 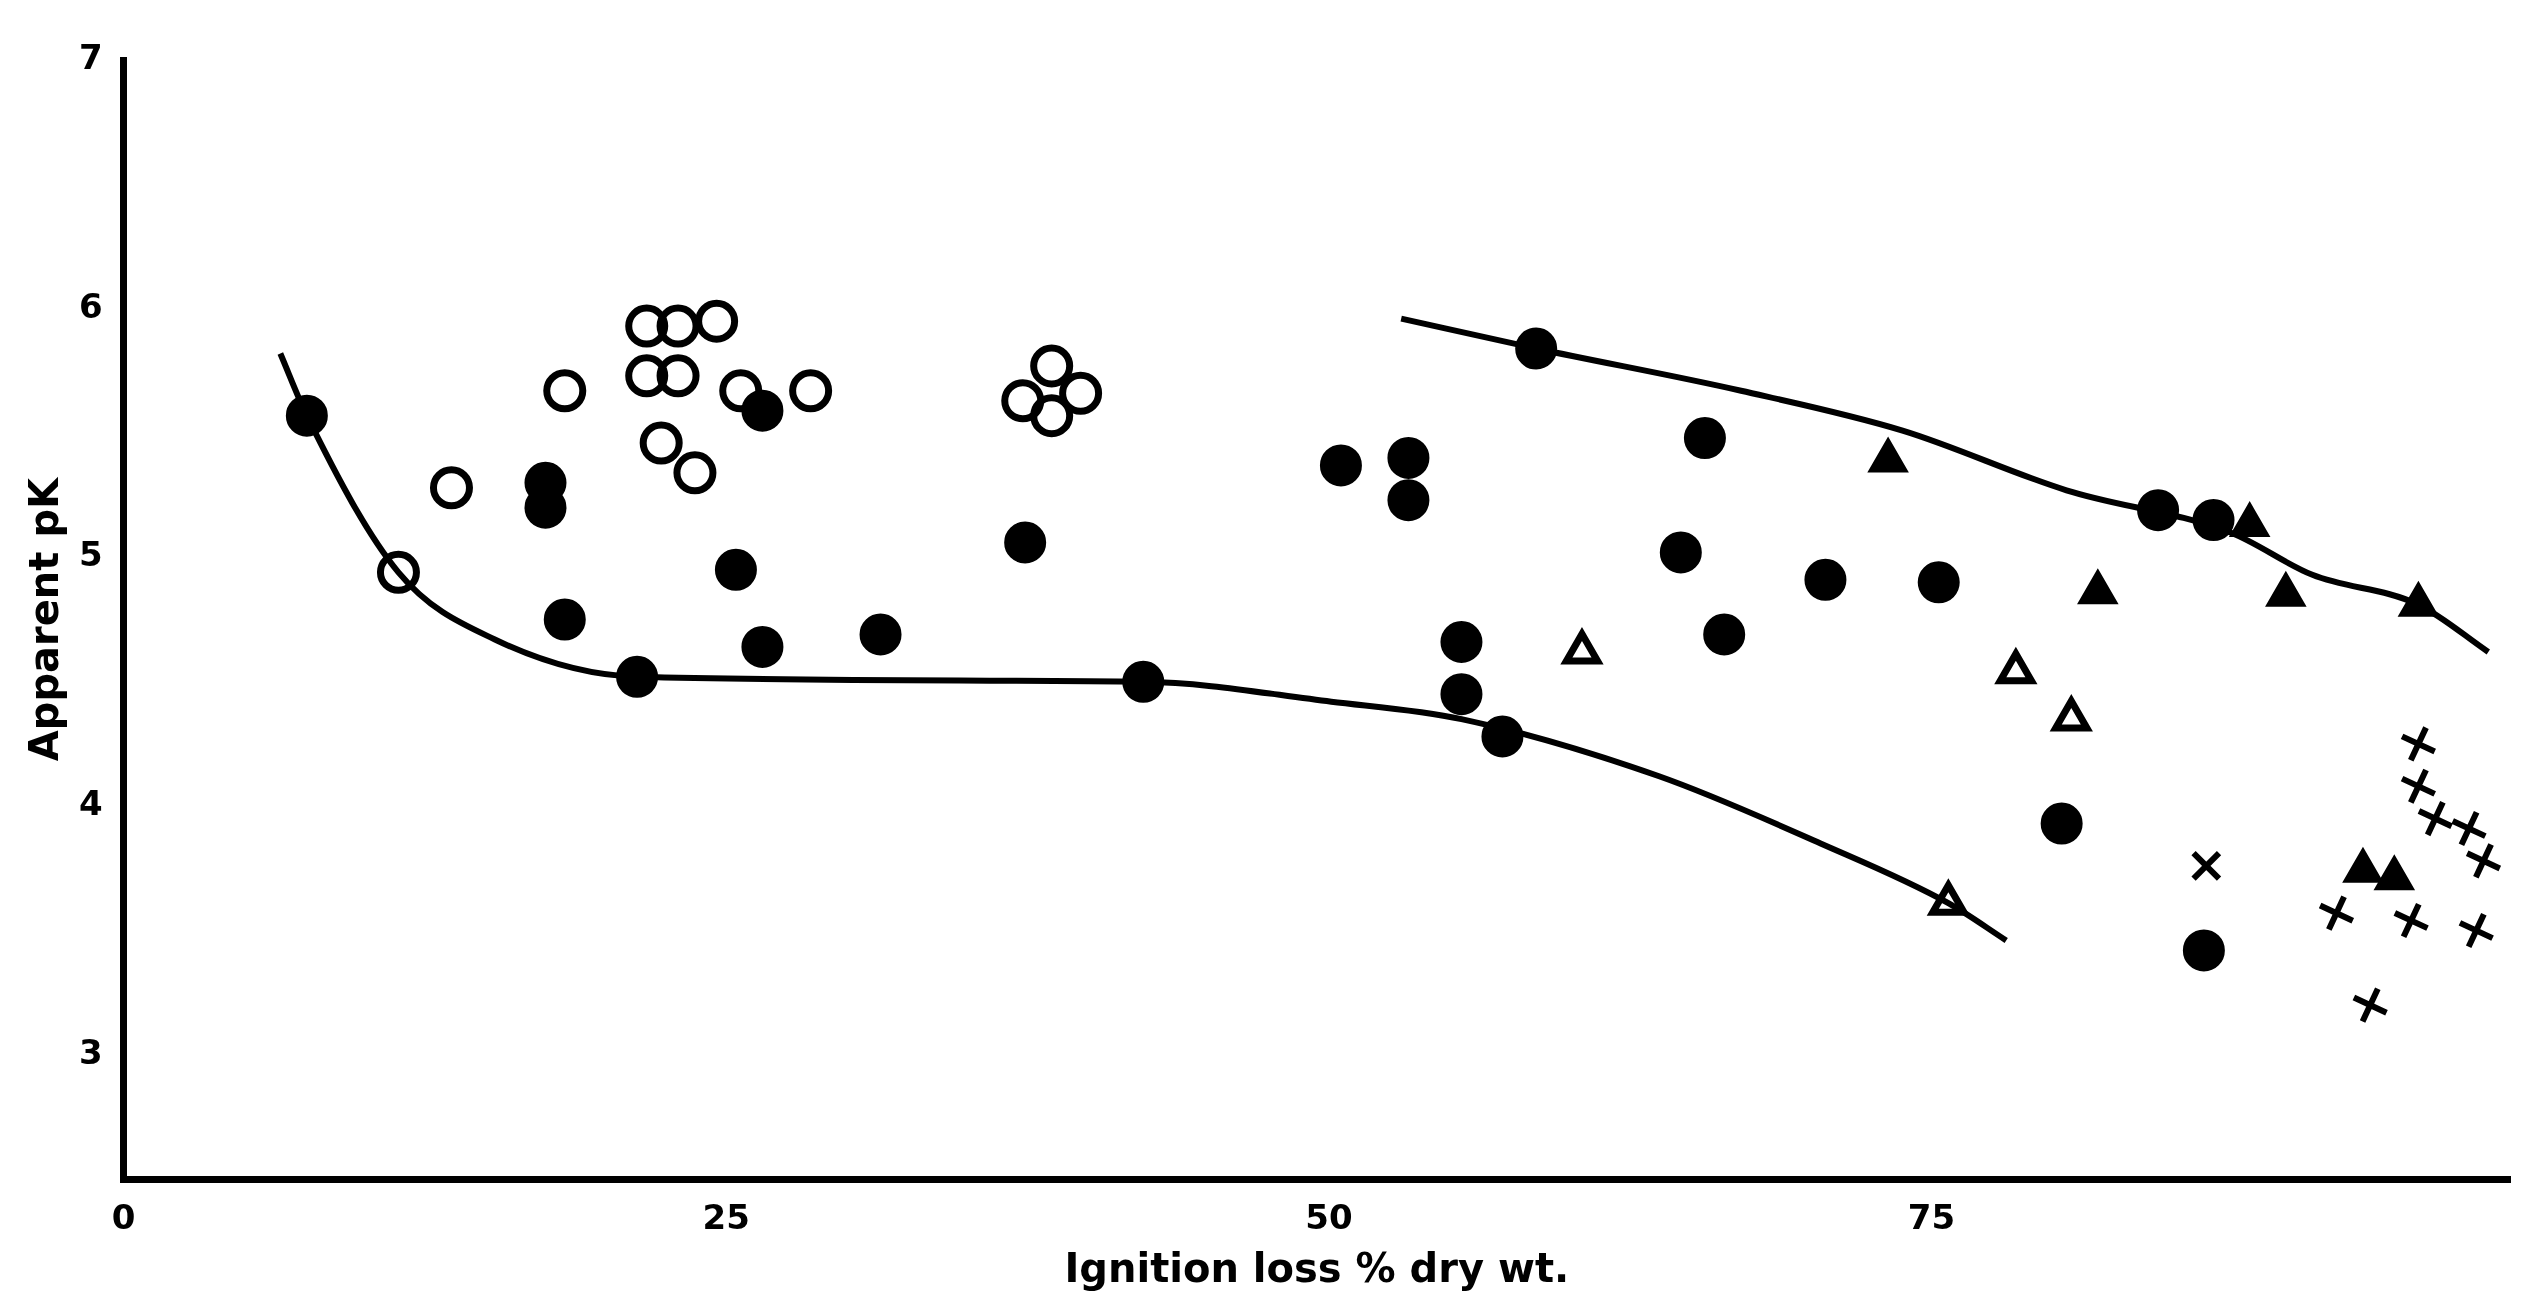 What do you see at coordinates (90, 802) in the screenshot?
I see `y-tick-label: 4` at bounding box center [90, 802].